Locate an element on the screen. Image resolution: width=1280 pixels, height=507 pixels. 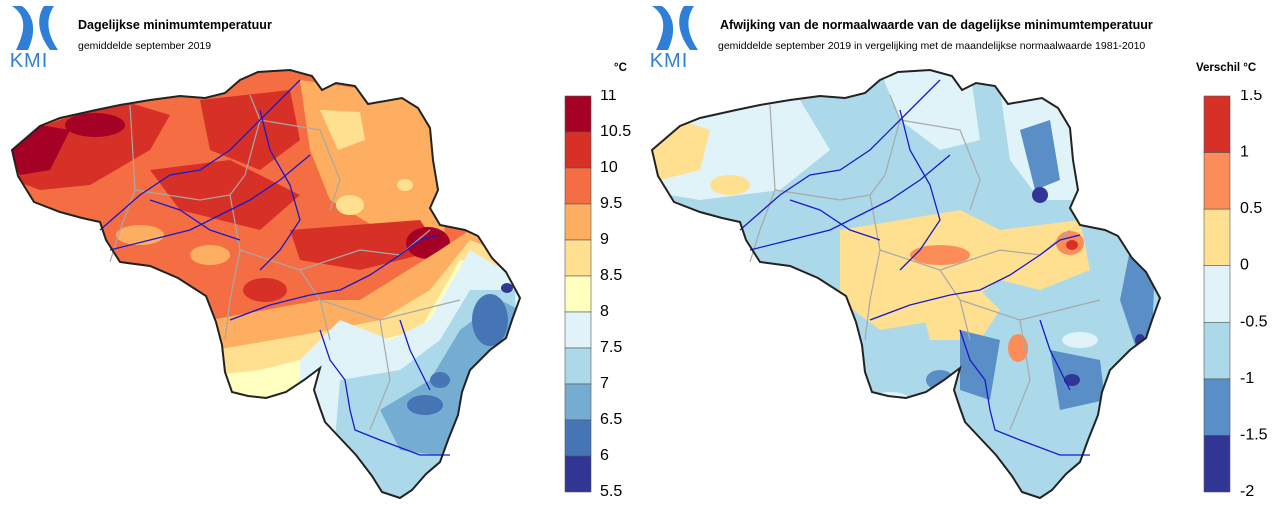
legend-tick-label: 6.5 is located at coordinates (611, 419).